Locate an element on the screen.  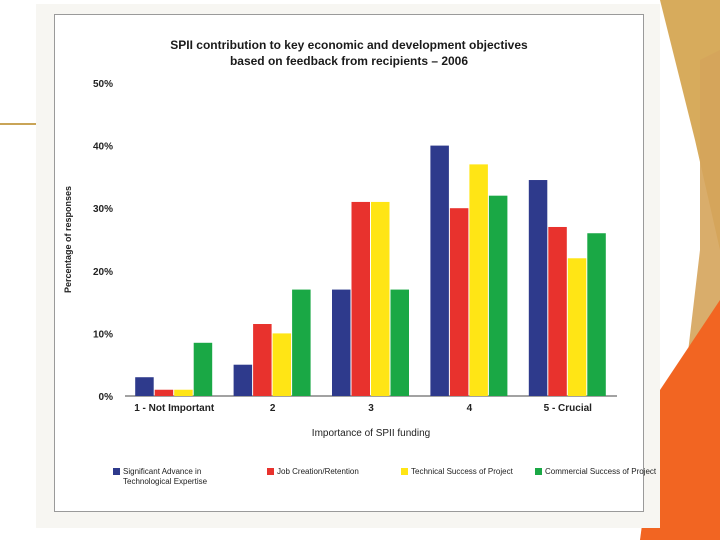
legend-label: Job Creation/Retention is located at coordinates (318, 471).